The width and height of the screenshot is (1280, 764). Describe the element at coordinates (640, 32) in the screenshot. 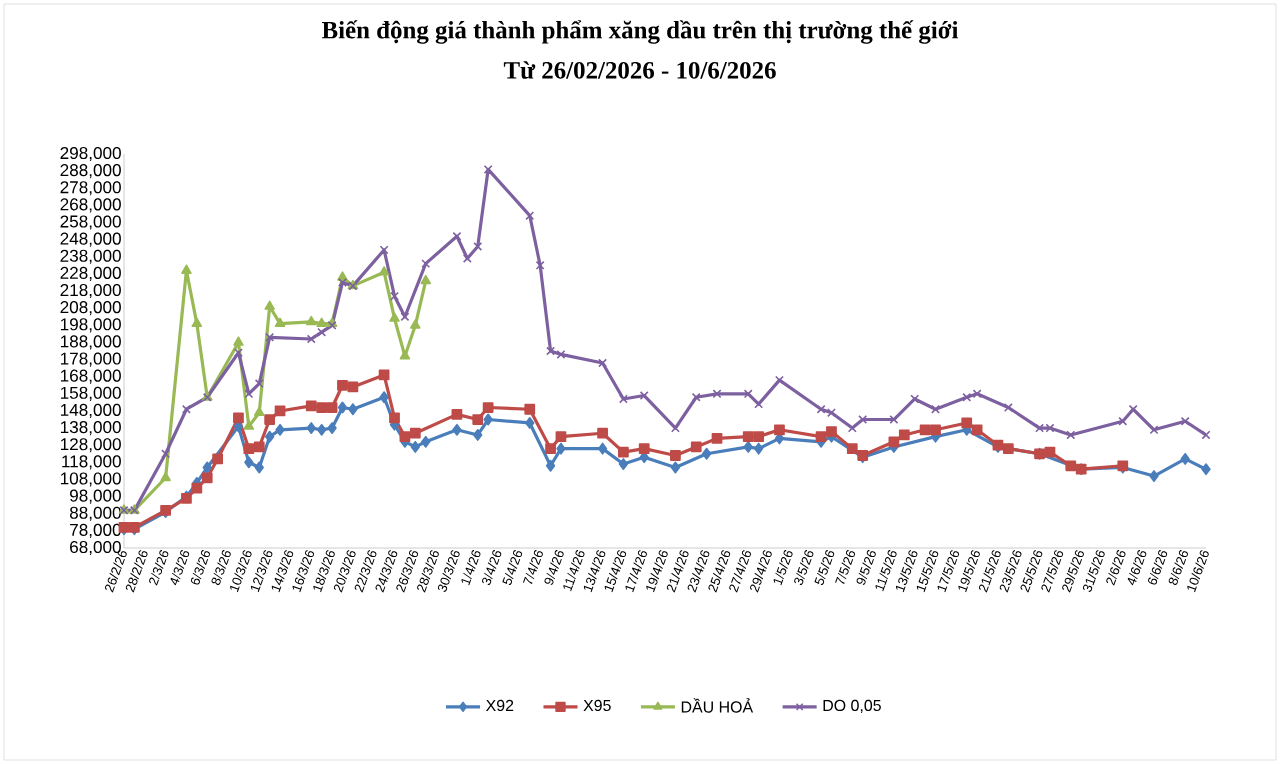

I see `chart-title: Biến động giá thành phẩm xăng dầu trên thị trường thế giới` at that location.